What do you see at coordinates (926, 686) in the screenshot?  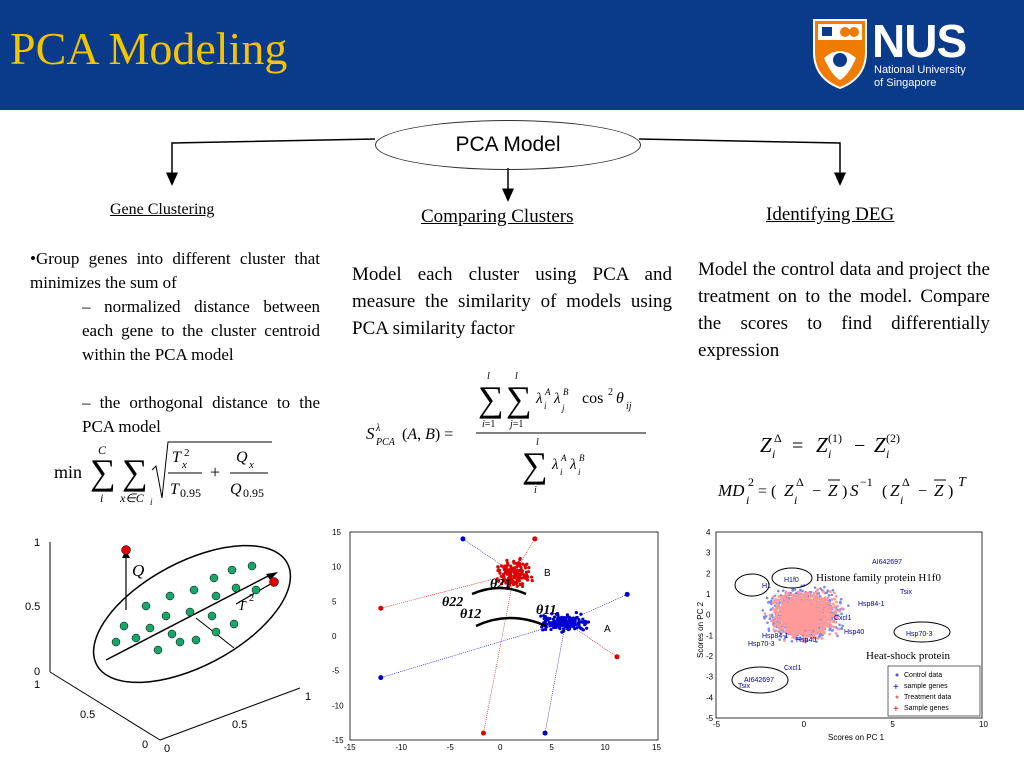 I see `legend-sample-genes-blue: sample genes` at bounding box center [926, 686].